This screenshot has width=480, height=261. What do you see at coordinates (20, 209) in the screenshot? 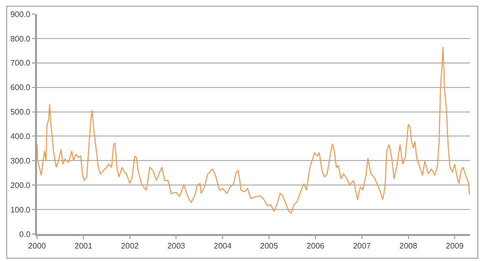
I see `y-tick-label: 100.0` at bounding box center [20, 209].